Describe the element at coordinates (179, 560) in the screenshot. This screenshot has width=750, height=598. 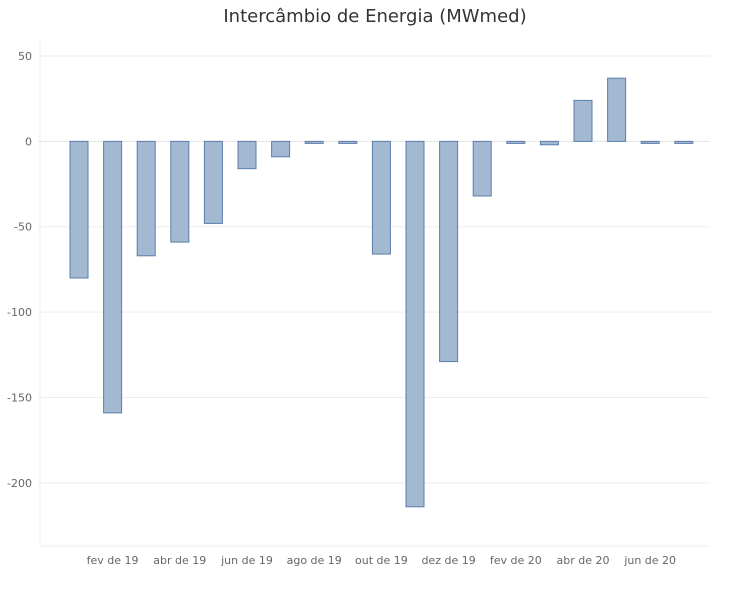
I see `x-tick-label: abr de 19` at that location.